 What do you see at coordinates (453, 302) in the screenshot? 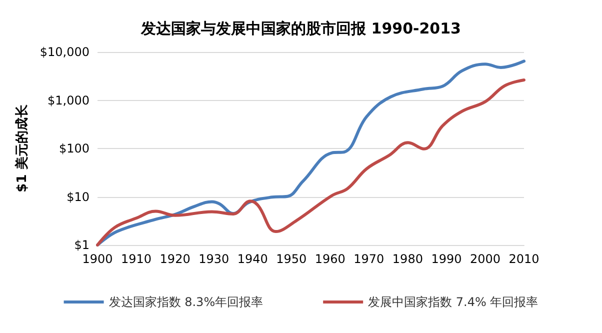
I see `legend-label: 发展中国家指数 7.4% 年回报率` at bounding box center [453, 302].